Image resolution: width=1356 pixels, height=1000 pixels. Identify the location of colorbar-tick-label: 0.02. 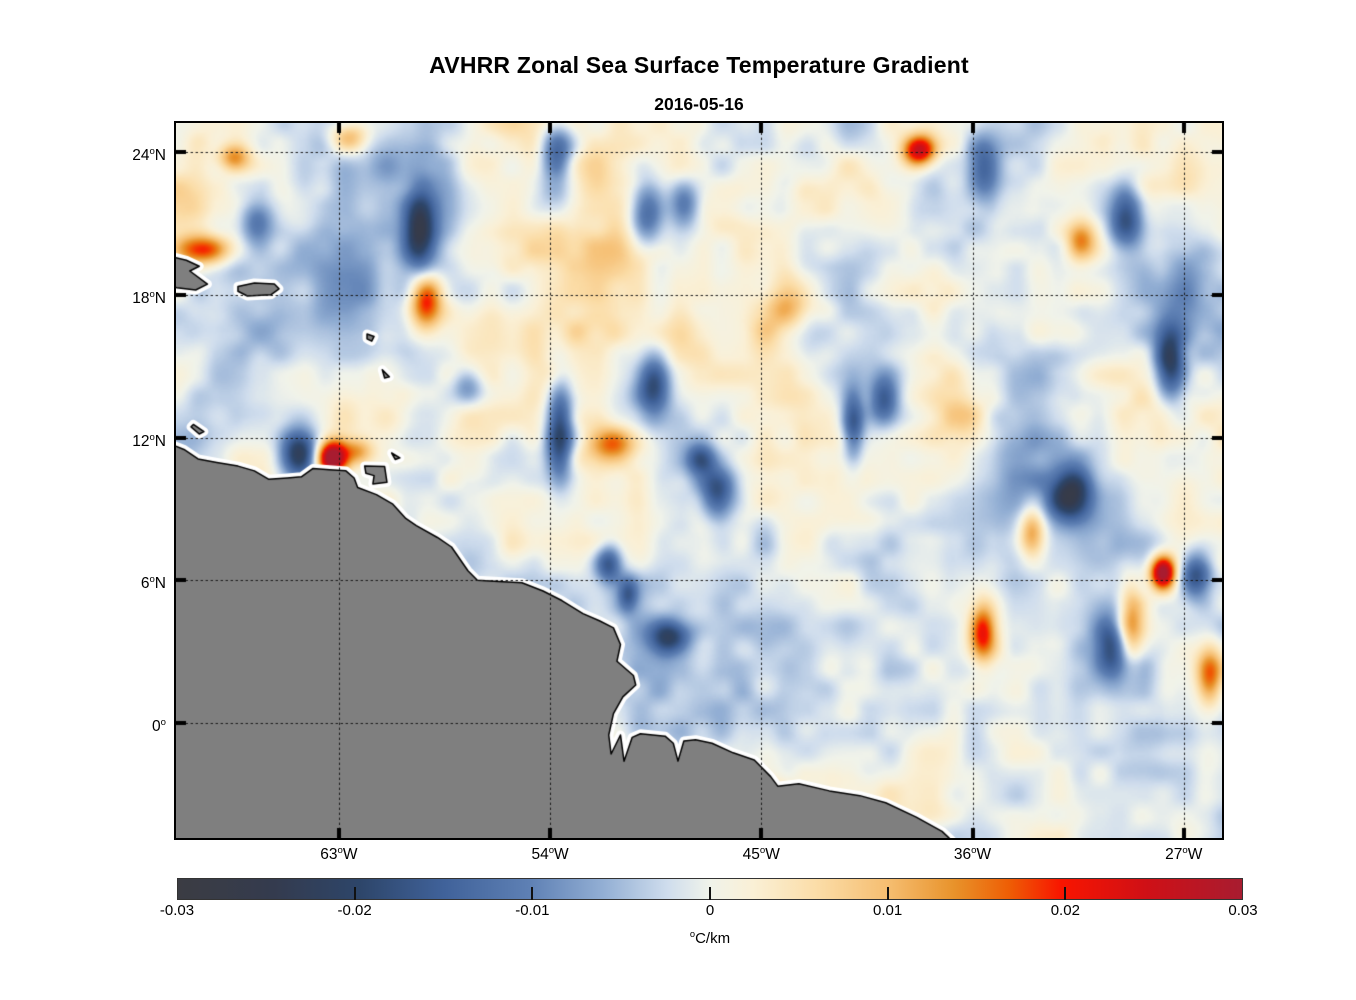
(1065, 910).